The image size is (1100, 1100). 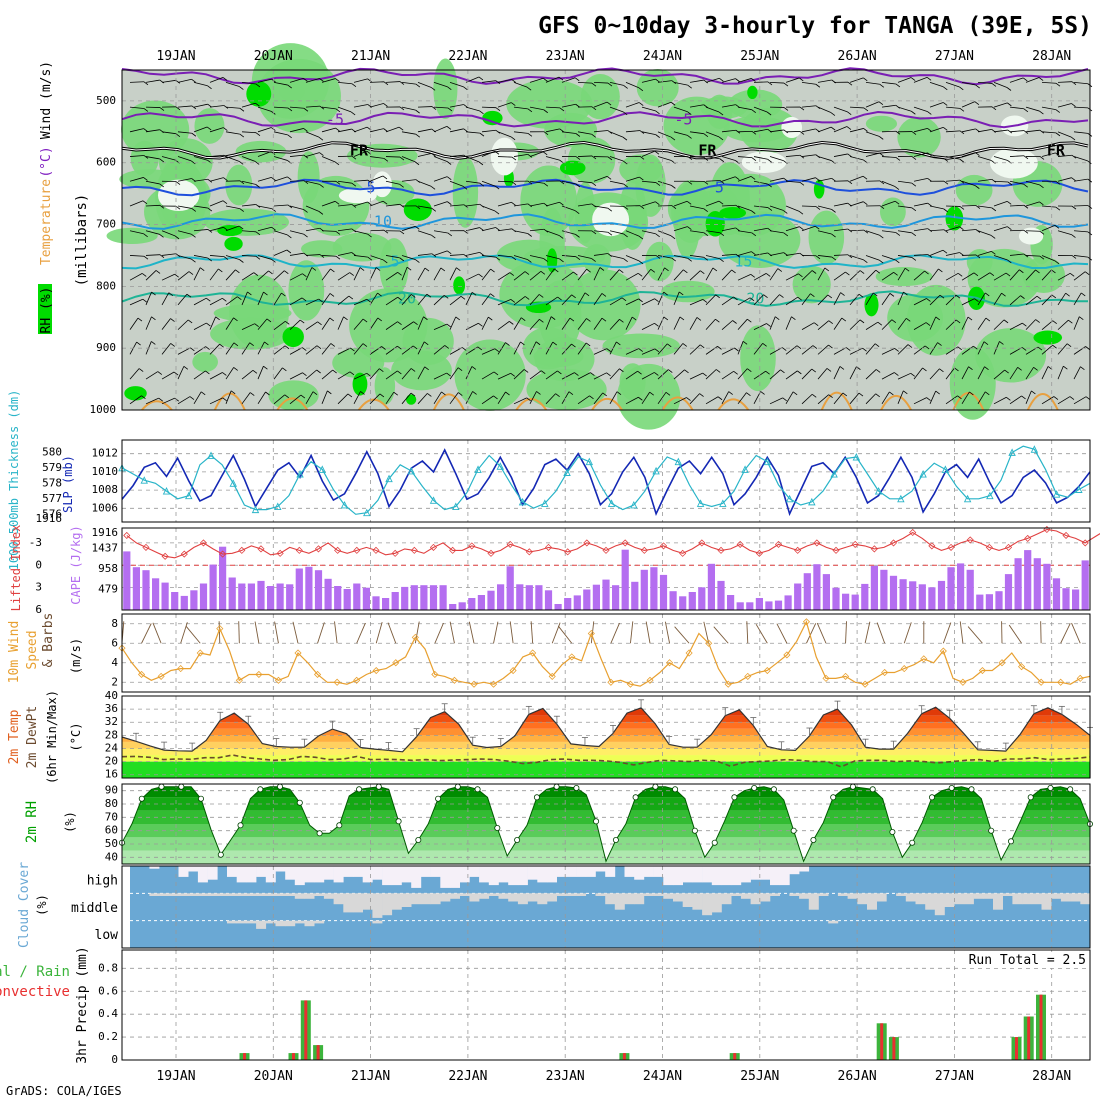 What do you see at coordinates (107, 935) in the screenshot?
I see `cloud-level-label: low` at bounding box center [107, 935].